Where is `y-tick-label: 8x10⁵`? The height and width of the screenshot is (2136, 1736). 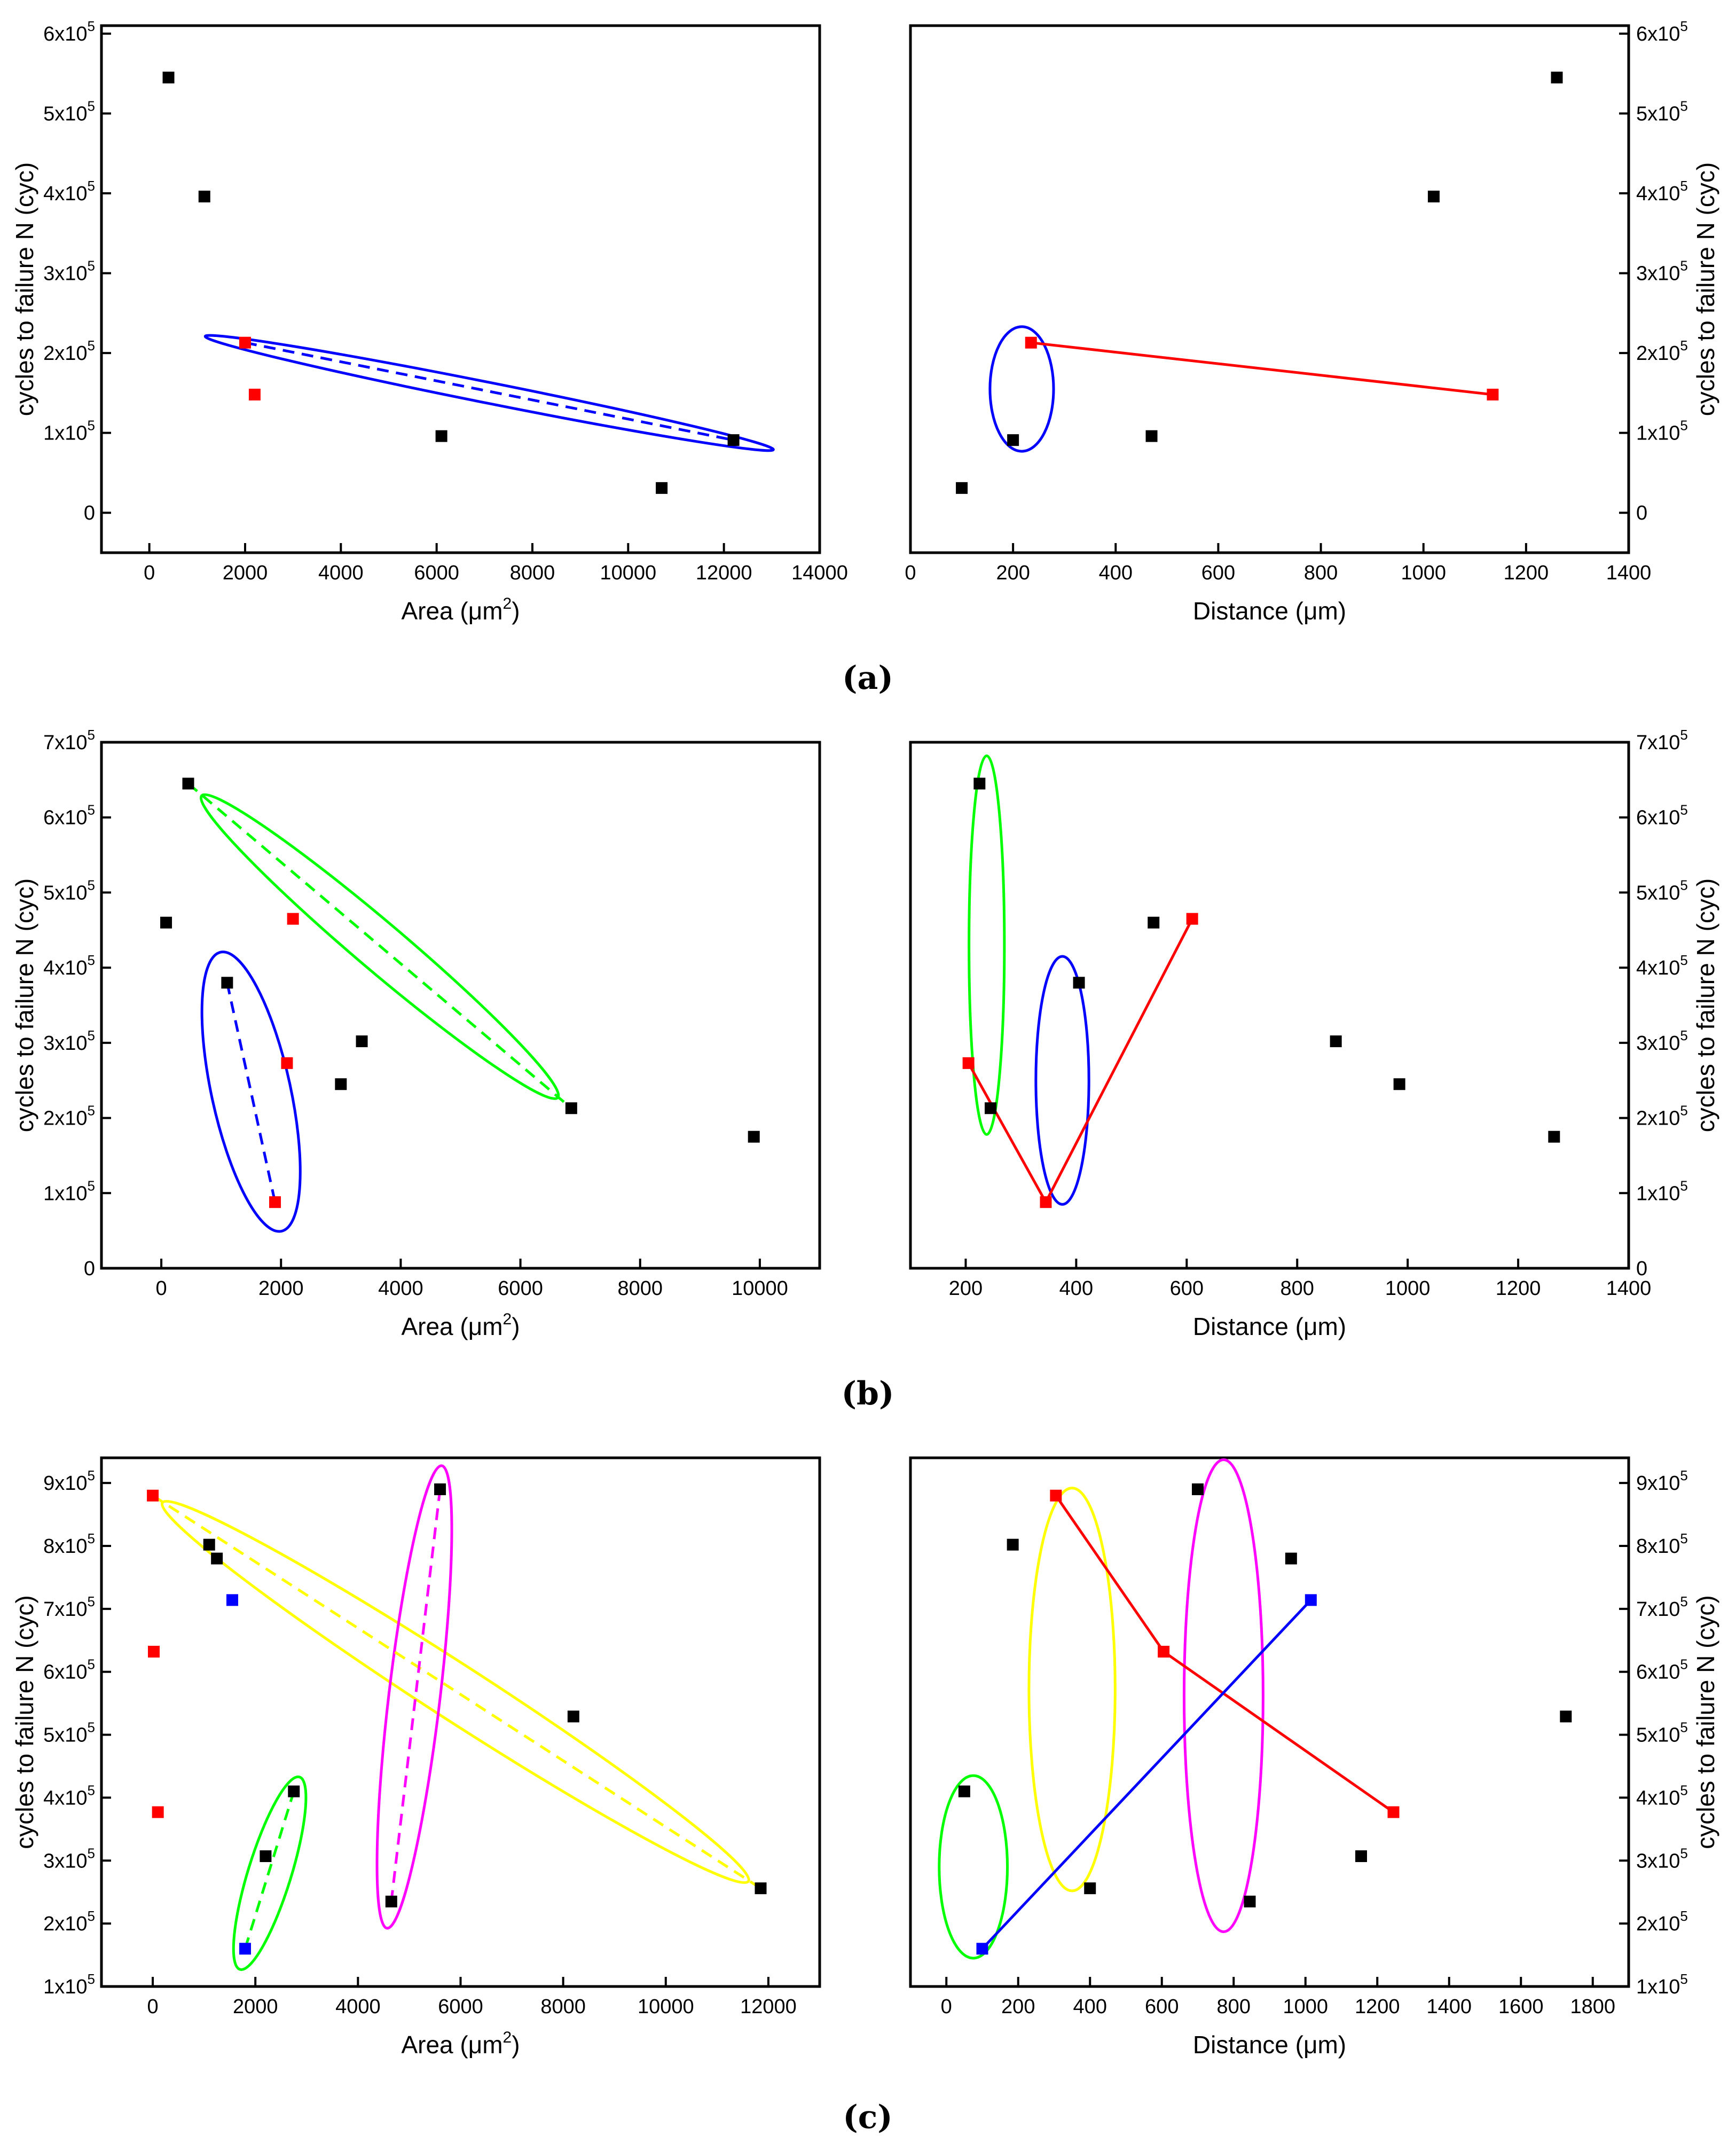 y-tick-label: 8x10⁵ is located at coordinates (69, 1544).